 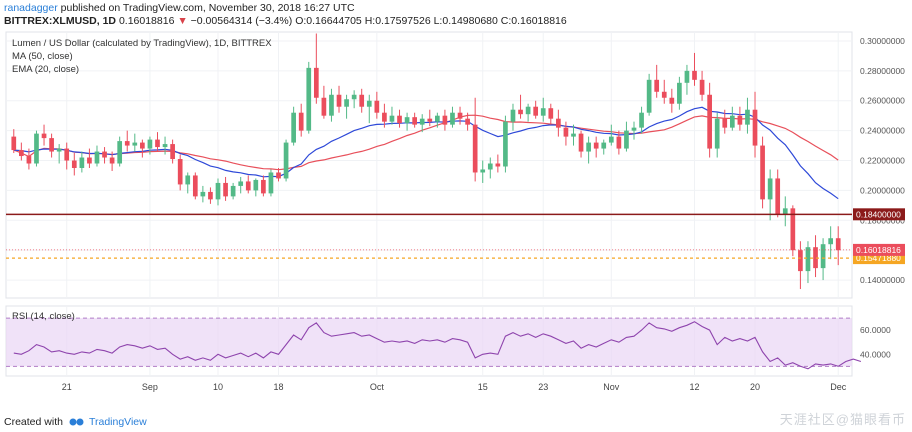 I want to click on time-tick-label: 20, so click(x=755, y=387).